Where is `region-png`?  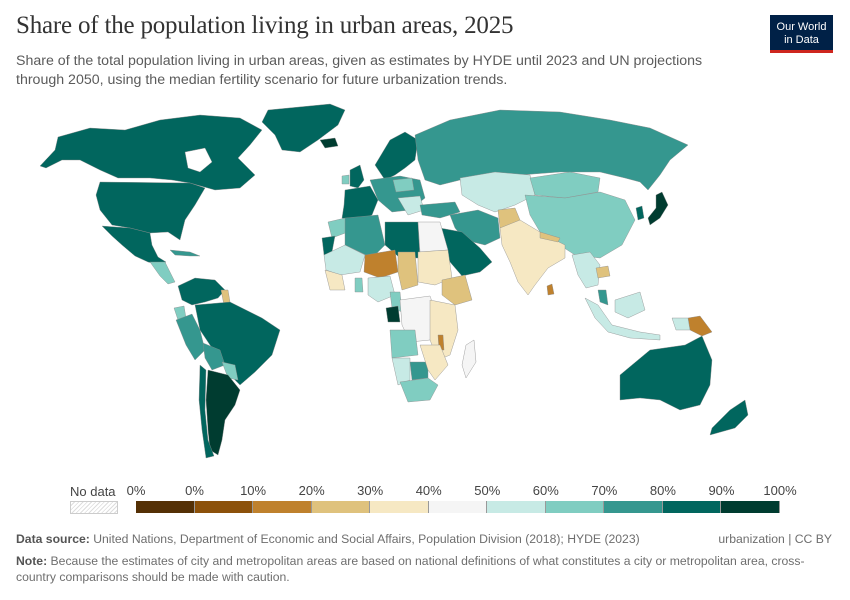 region-png is located at coordinates (700, 326).